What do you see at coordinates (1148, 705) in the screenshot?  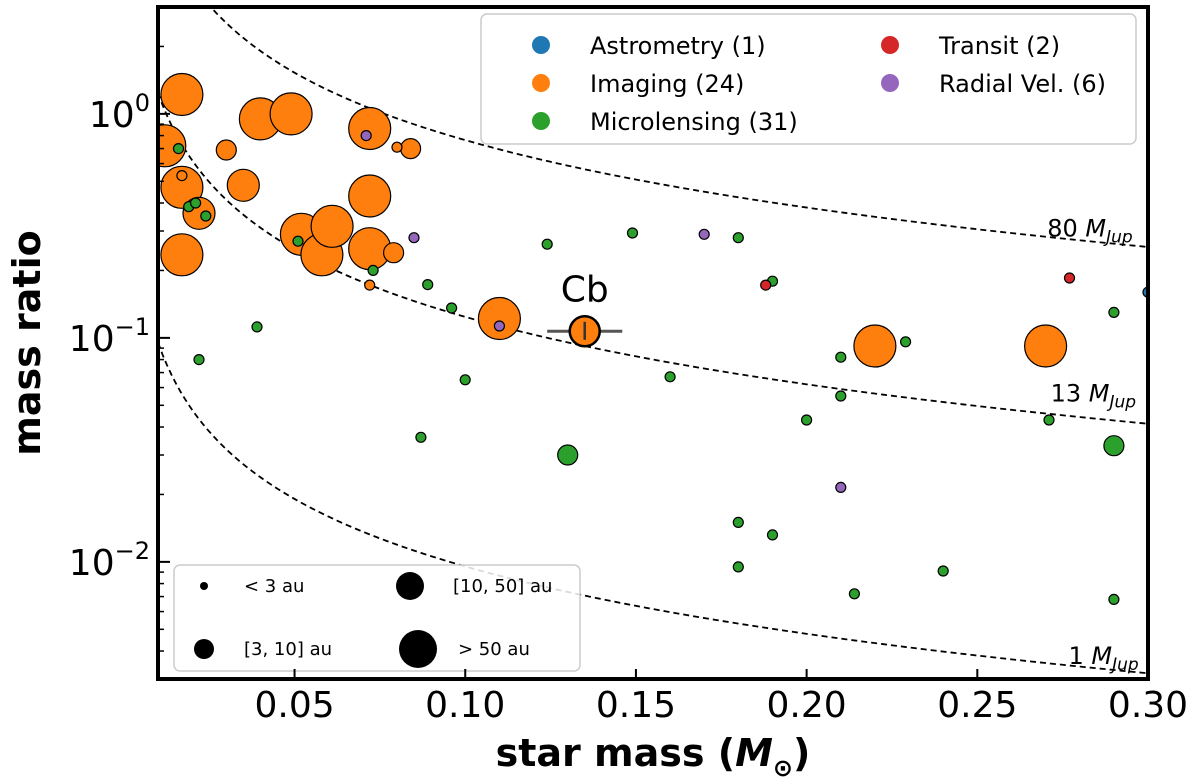 I see `x-tick-label-5: 0.30` at bounding box center [1148, 705].